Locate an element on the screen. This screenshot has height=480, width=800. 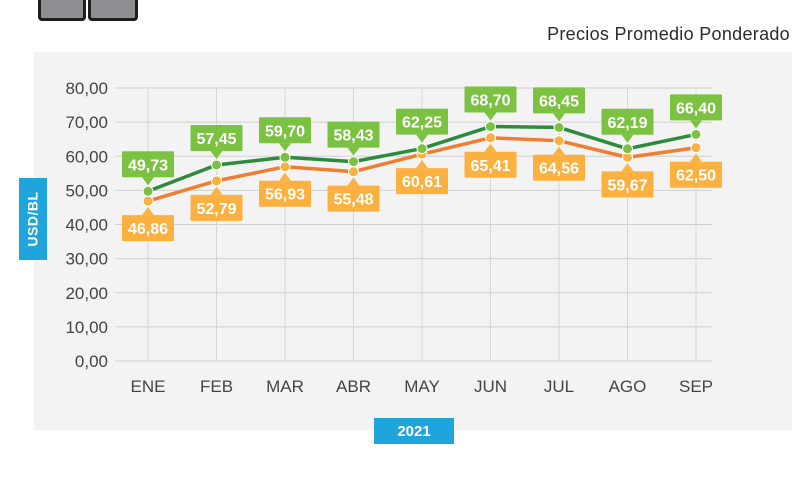
data-label-green: 49,73 is located at coordinates (148, 165).